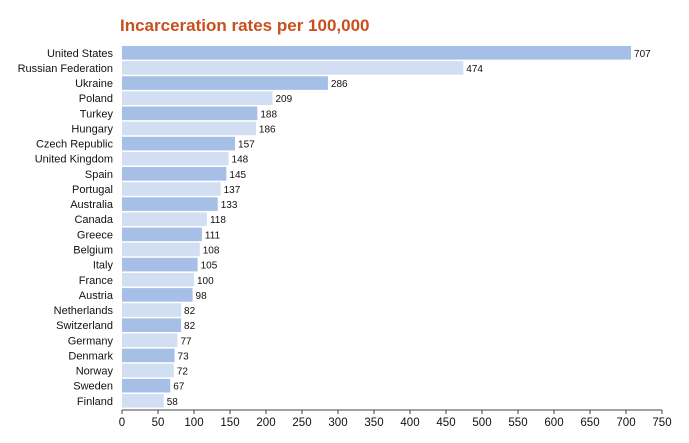  What do you see at coordinates (517, 423) in the screenshot?
I see `x-tick-label-550: 550` at bounding box center [517, 423].